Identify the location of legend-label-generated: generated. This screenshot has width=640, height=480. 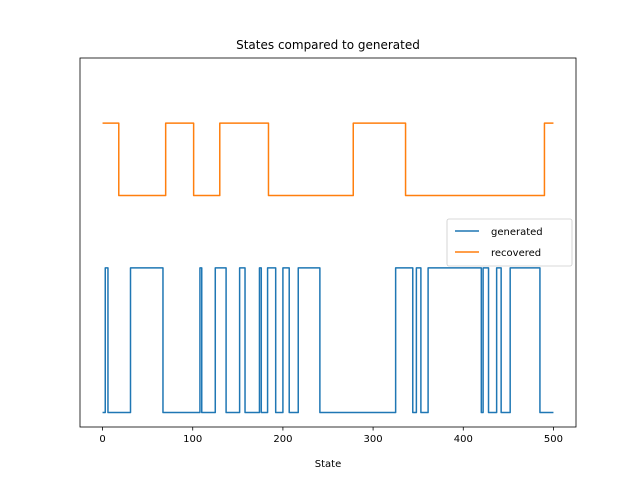
(517, 232).